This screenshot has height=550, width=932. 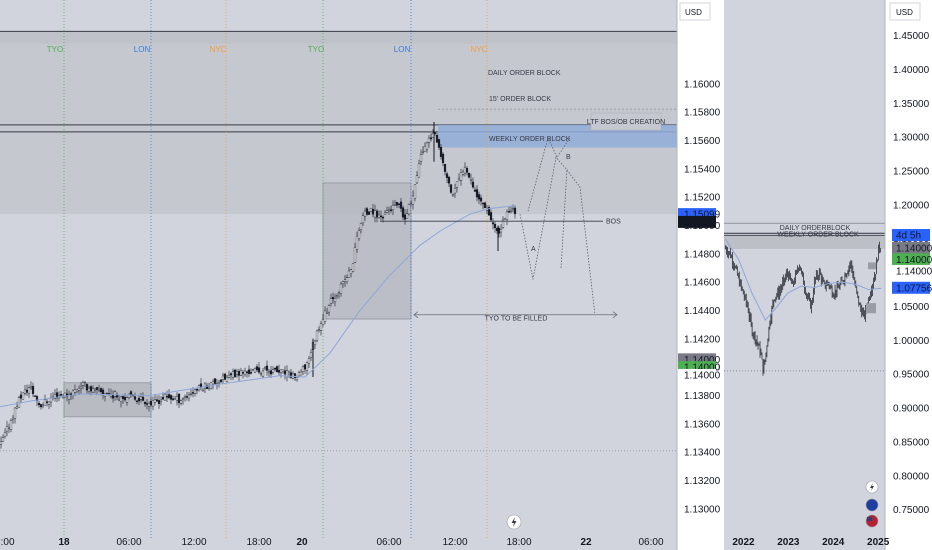 I want to click on y-tick-label: 1.15800, so click(x=702, y=113).